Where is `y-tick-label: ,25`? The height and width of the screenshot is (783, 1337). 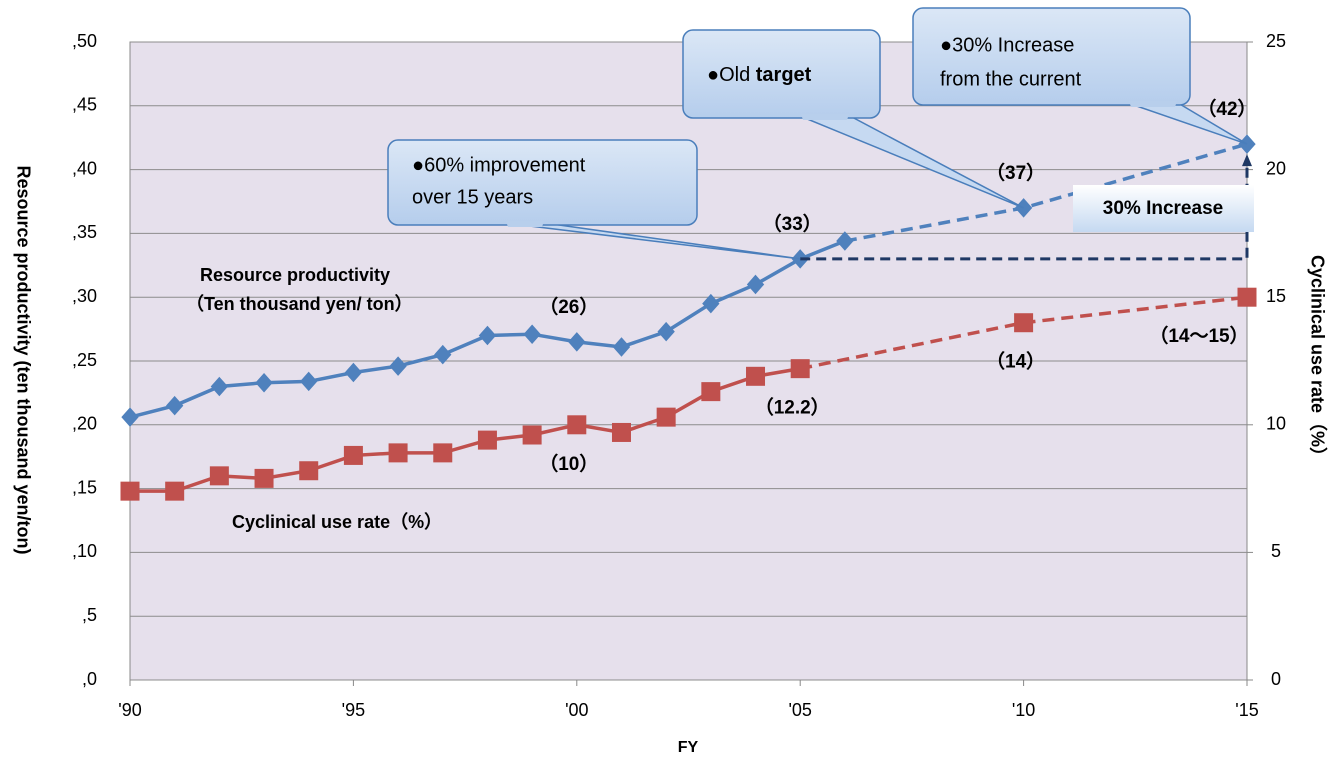 y-tick-label: ,25 is located at coordinates (84, 360).